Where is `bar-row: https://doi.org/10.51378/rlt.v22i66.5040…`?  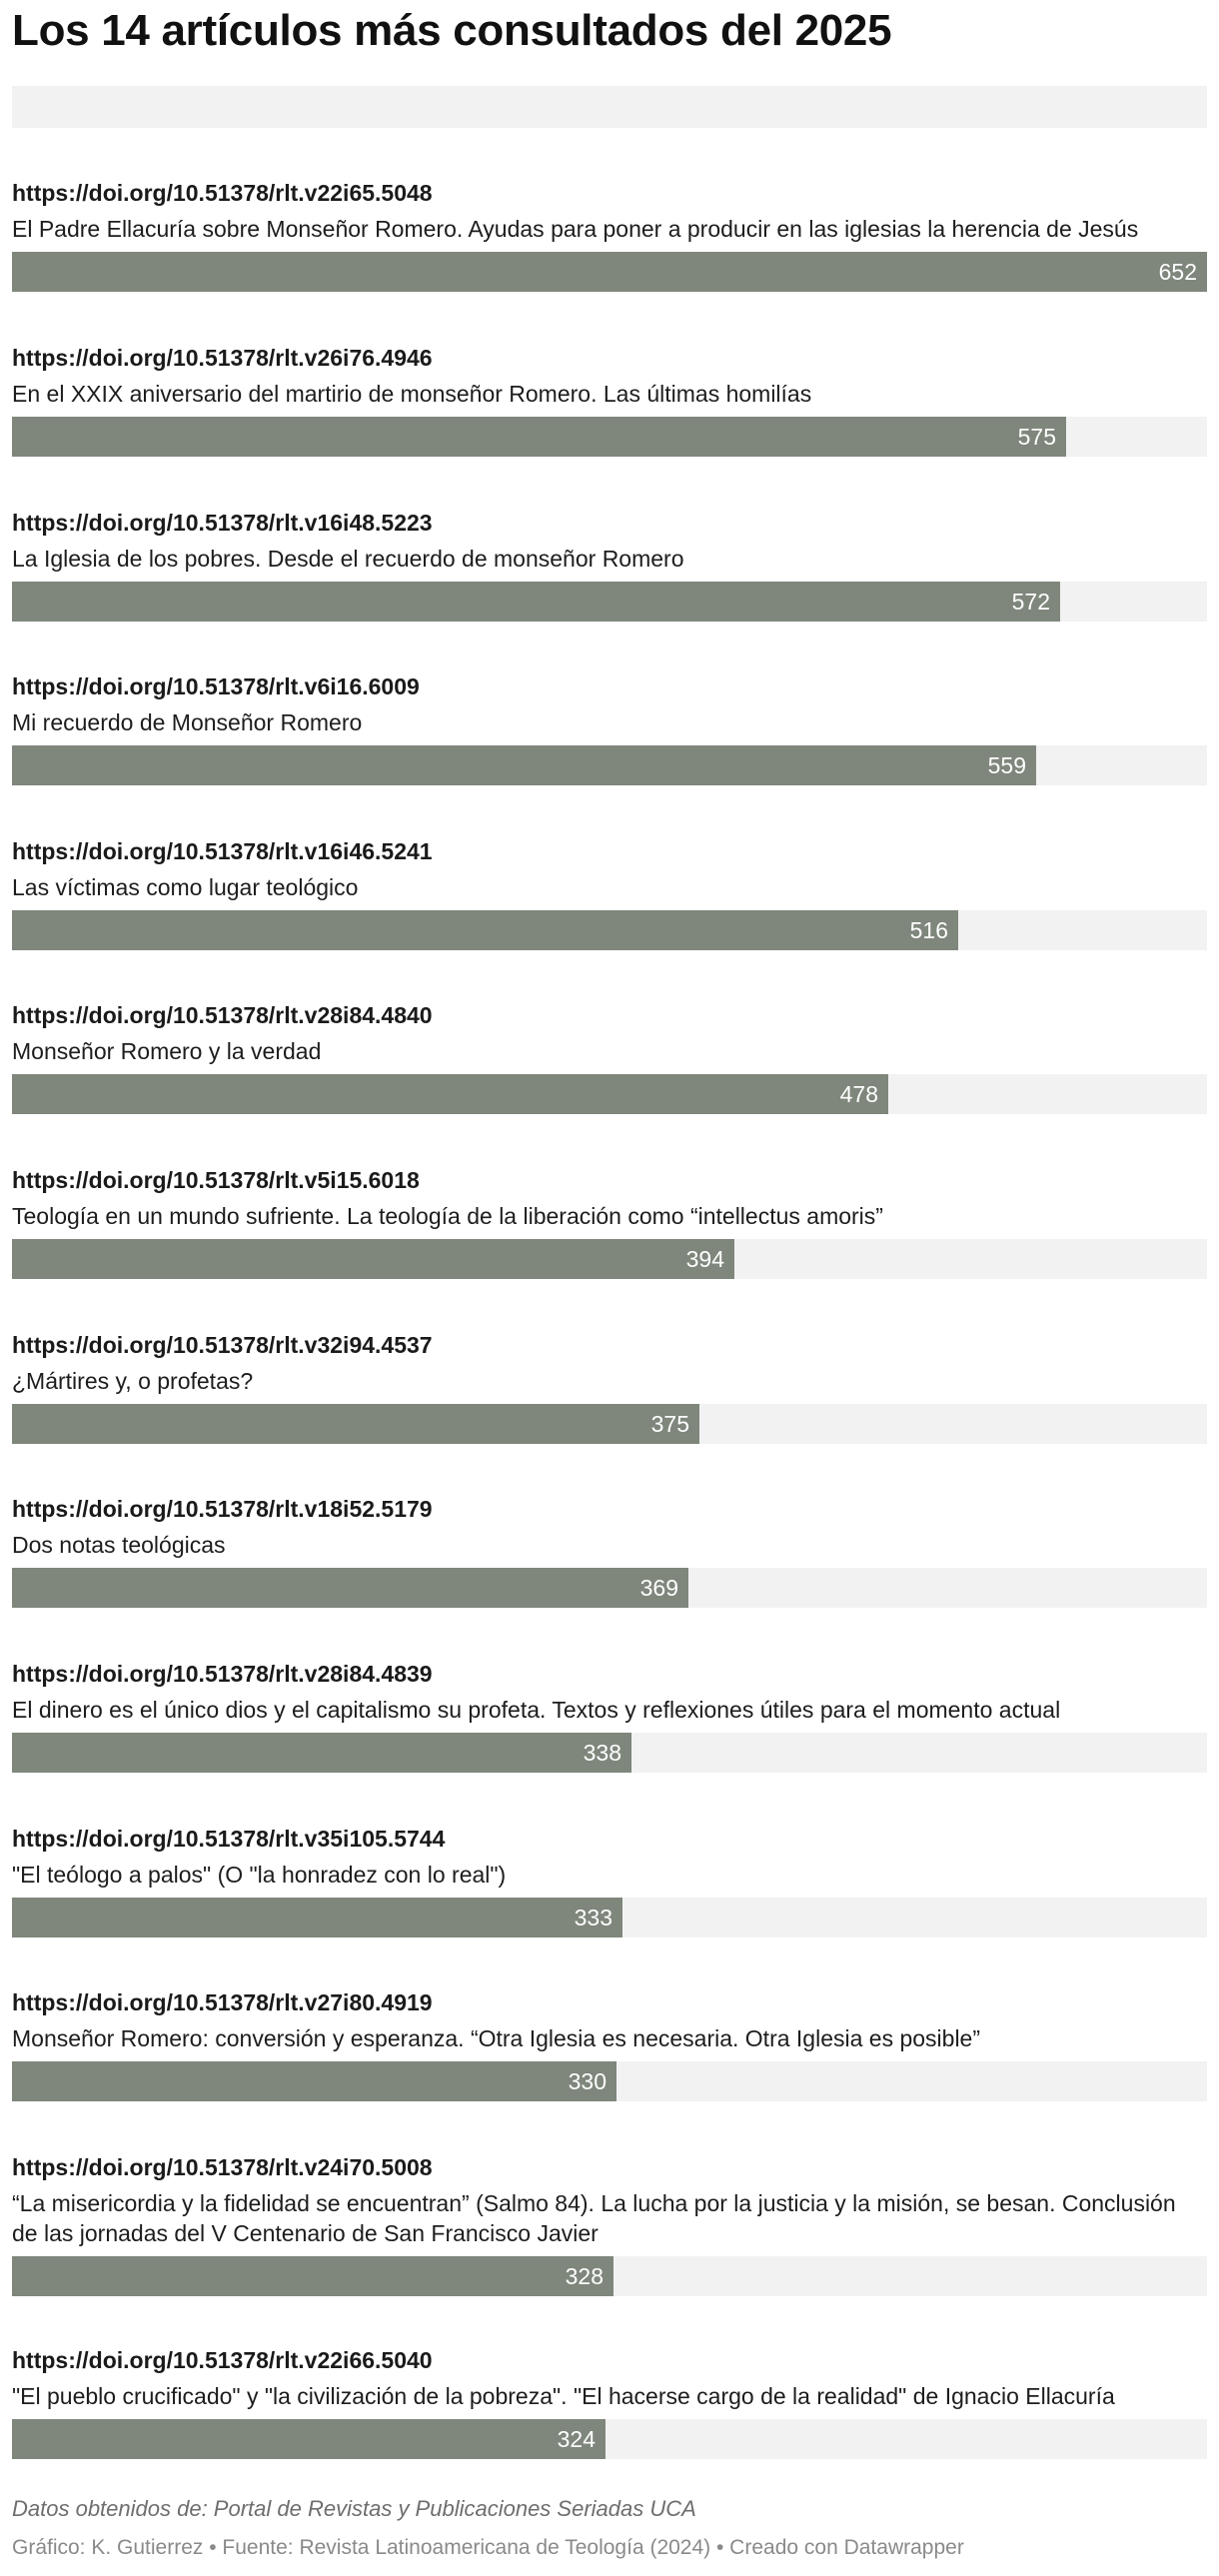 bar-row: https://doi.org/10.51378/rlt.v22i66.5040… is located at coordinates (609, 2402).